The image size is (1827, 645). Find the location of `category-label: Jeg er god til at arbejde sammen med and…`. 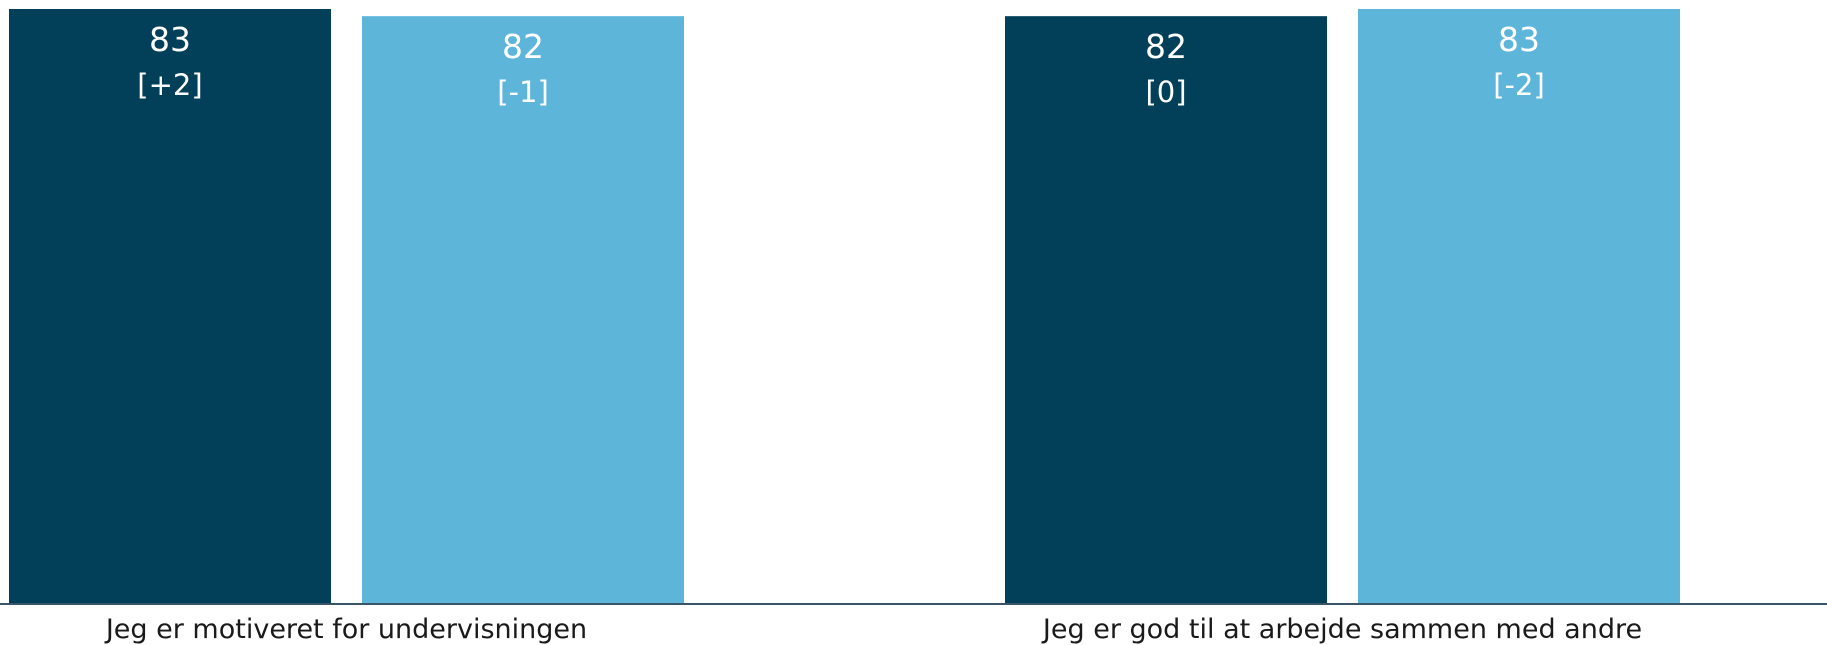

category-label: Jeg er god til at arbejde sammen med and… is located at coordinates (1341, 629).